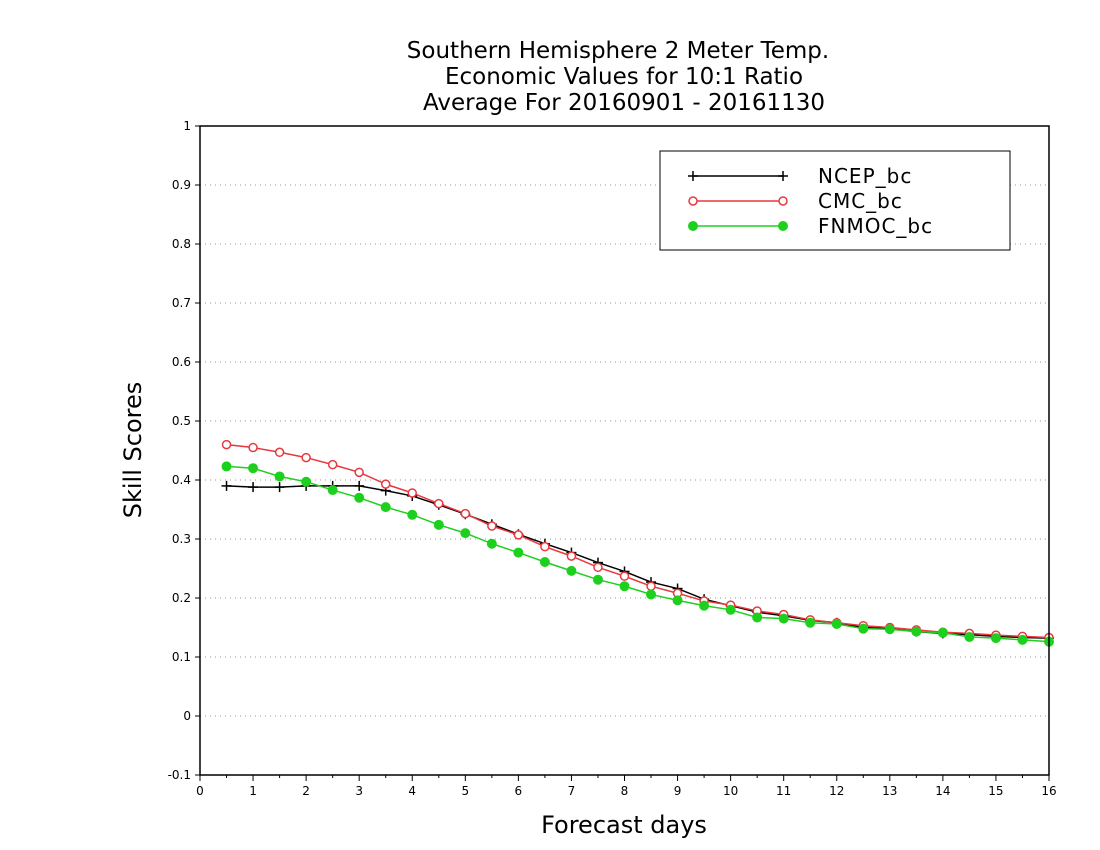 The image size is (1100, 850). What do you see at coordinates (572, 791) in the screenshot?
I see `x-tick-label: 7` at bounding box center [572, 791].